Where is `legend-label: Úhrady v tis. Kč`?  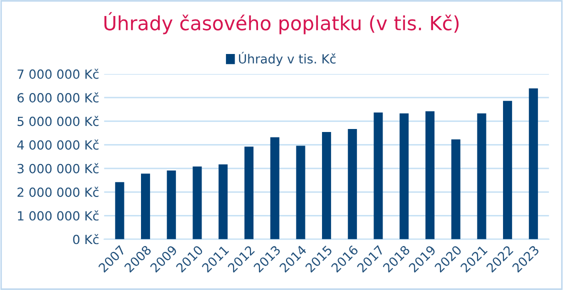
legend-label: Úhrady v tis. Kč is located at coordinates (287, 59).